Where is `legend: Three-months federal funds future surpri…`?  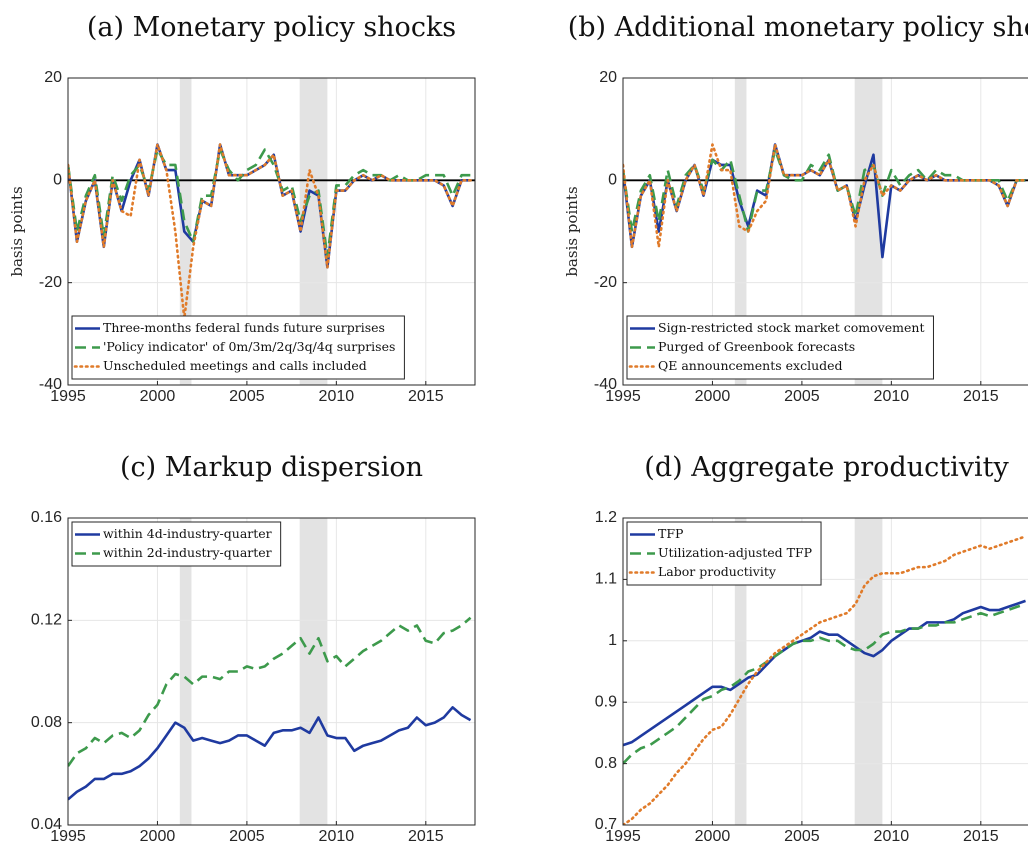 legend: Three-months federal funds future surpri… is located at coordinates (238, 347).